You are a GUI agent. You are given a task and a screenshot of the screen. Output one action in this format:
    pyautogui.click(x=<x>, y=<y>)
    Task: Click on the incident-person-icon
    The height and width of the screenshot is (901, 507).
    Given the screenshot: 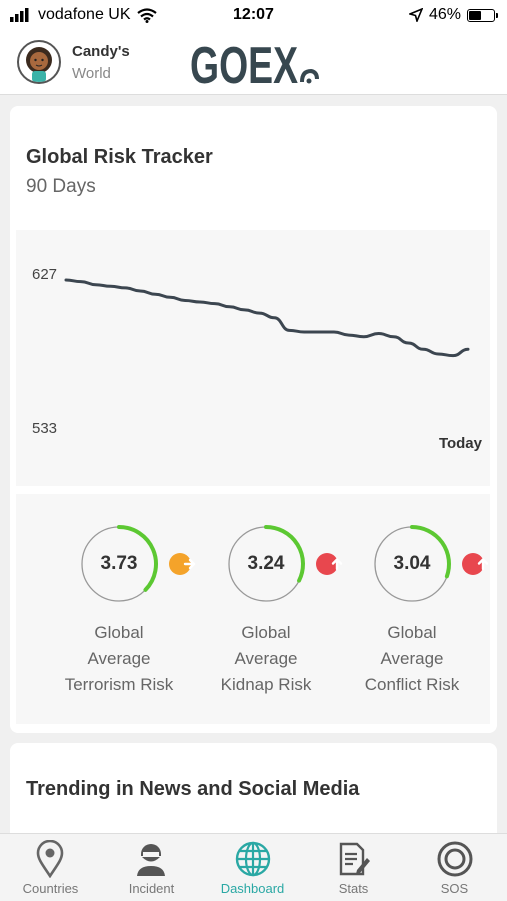 What is the action you would take?
    pyautogui.click(x=151, y=859)
    